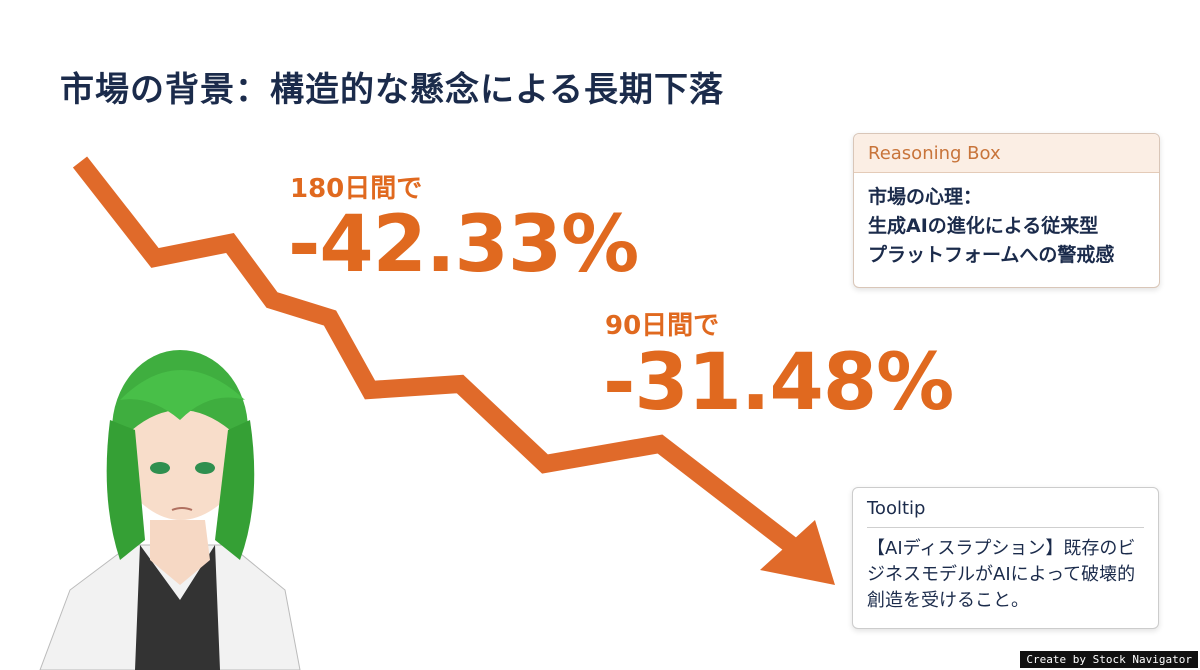 Image resolution: width=1200 pixels, height=670 pixels. What do you see at coordinates (392, 90) in the screenshot?
I see `title: 市場の背景：構造的な懸念による長期下落` at bounding box center [392, 90].